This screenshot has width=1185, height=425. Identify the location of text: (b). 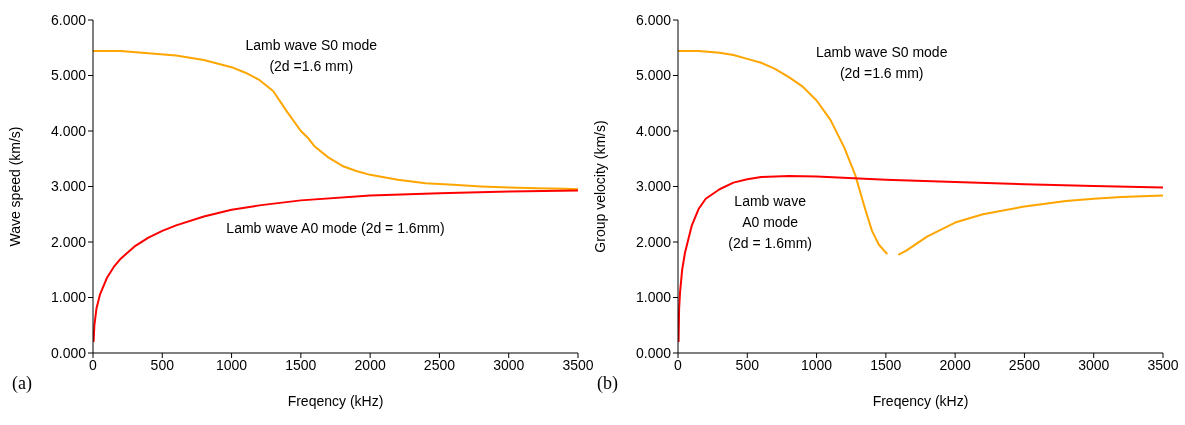
(607, 383).